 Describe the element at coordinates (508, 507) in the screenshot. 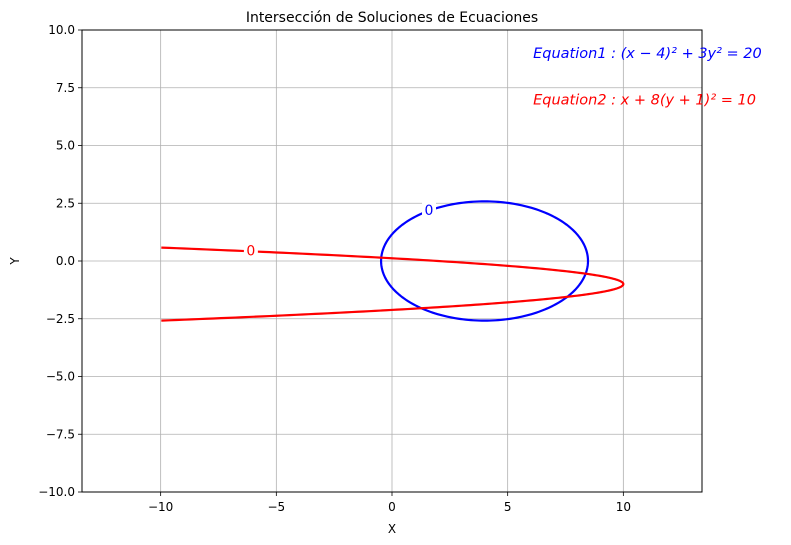

I see `x-tick-label: 5` at that location.